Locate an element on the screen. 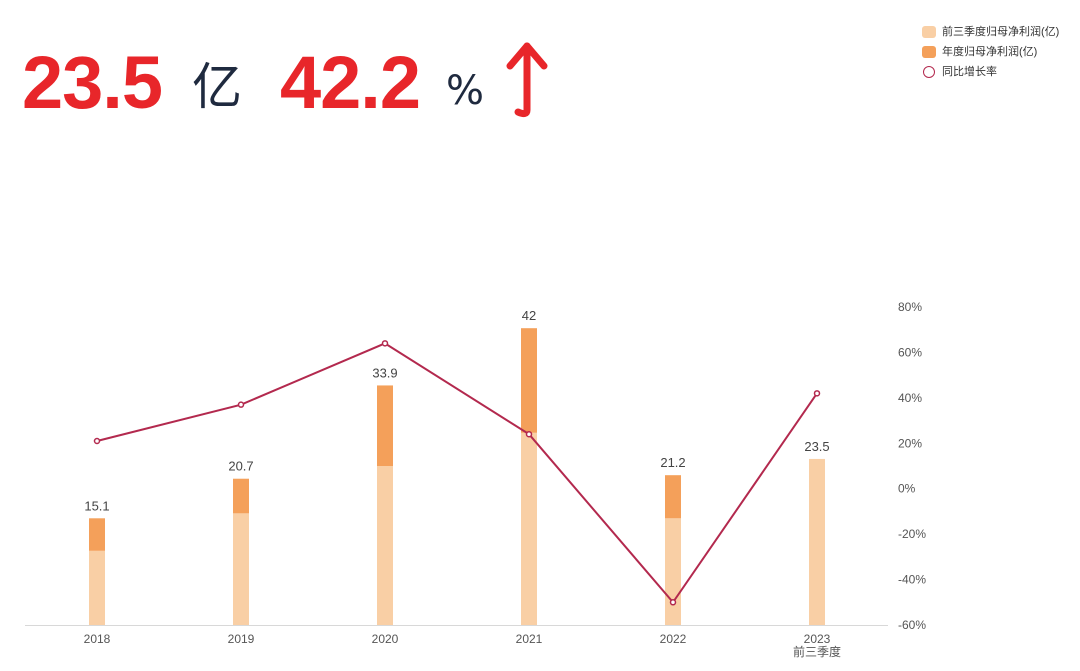  legend-item-growth: 同比增长率 is located at coordinates (990, 74).